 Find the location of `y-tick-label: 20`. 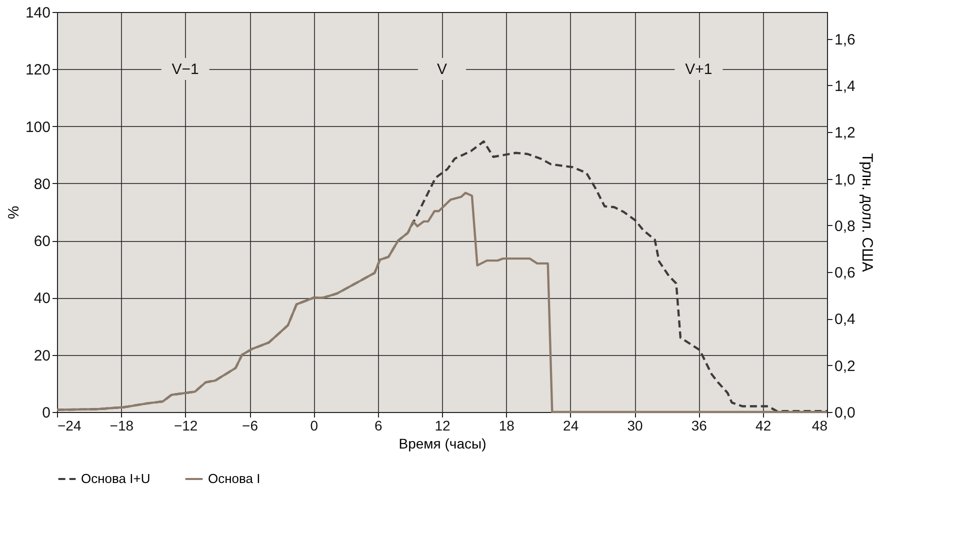

y-tick-label: 20 is located at coordinates (42, 355).